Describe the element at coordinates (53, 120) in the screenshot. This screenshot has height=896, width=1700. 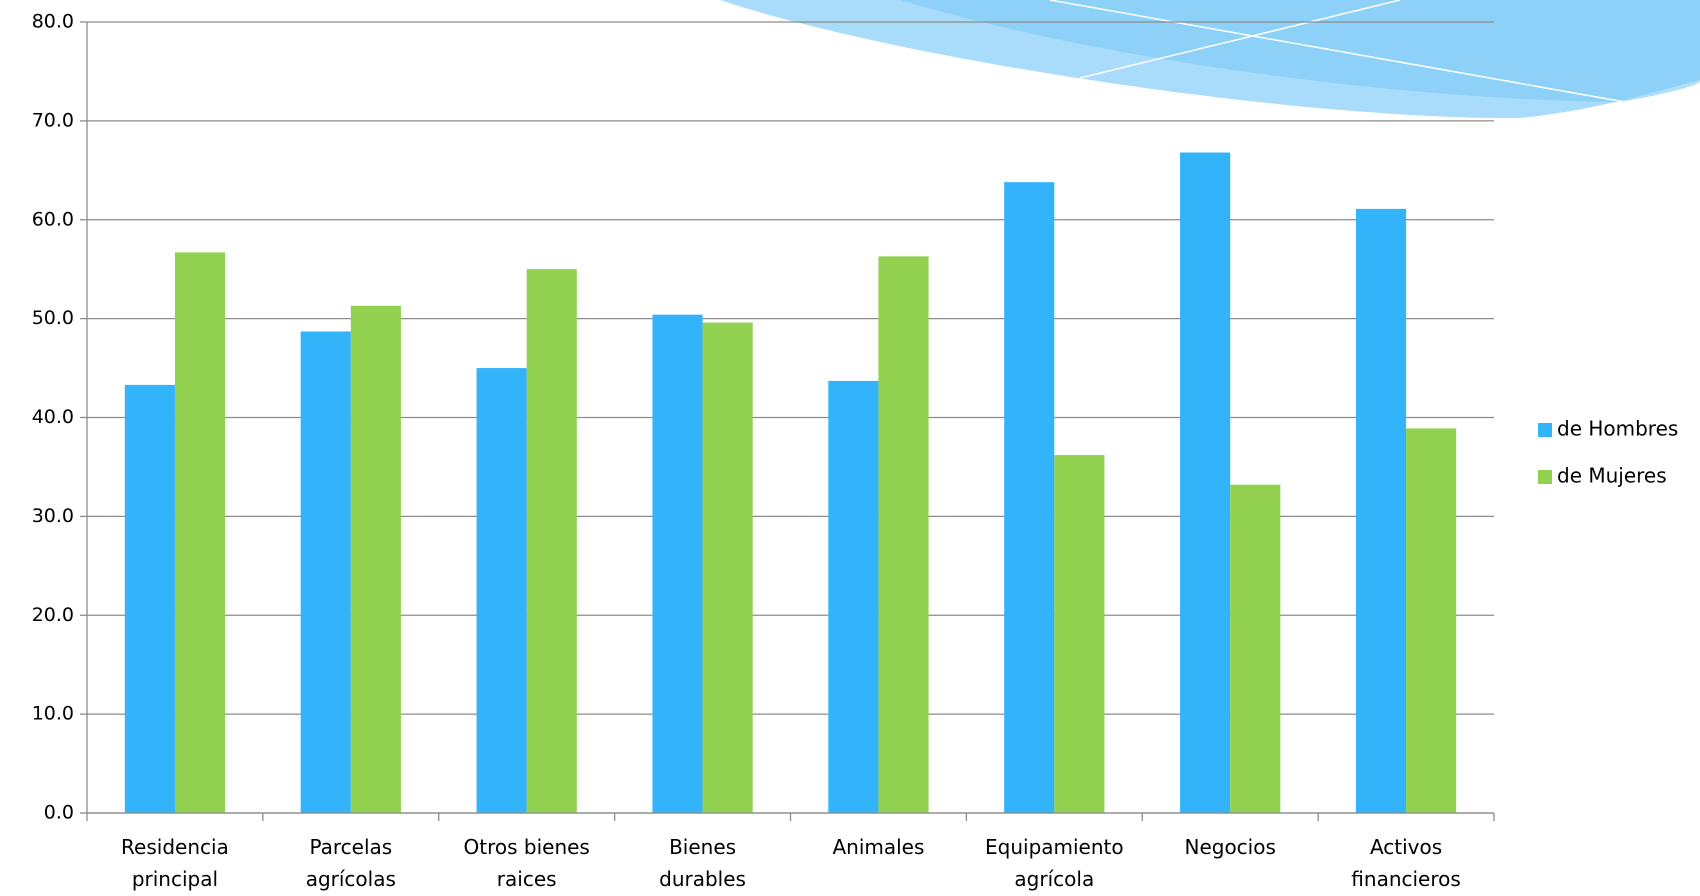
I see `y-tick-label: 70.0` at that location.